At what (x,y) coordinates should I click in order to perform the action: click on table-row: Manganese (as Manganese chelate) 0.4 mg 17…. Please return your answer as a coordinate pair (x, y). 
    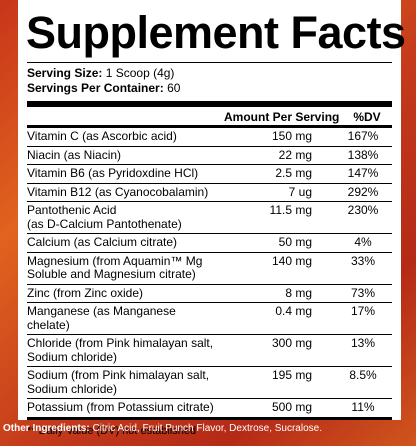
    Looking at the image, I should click on (209, 318).